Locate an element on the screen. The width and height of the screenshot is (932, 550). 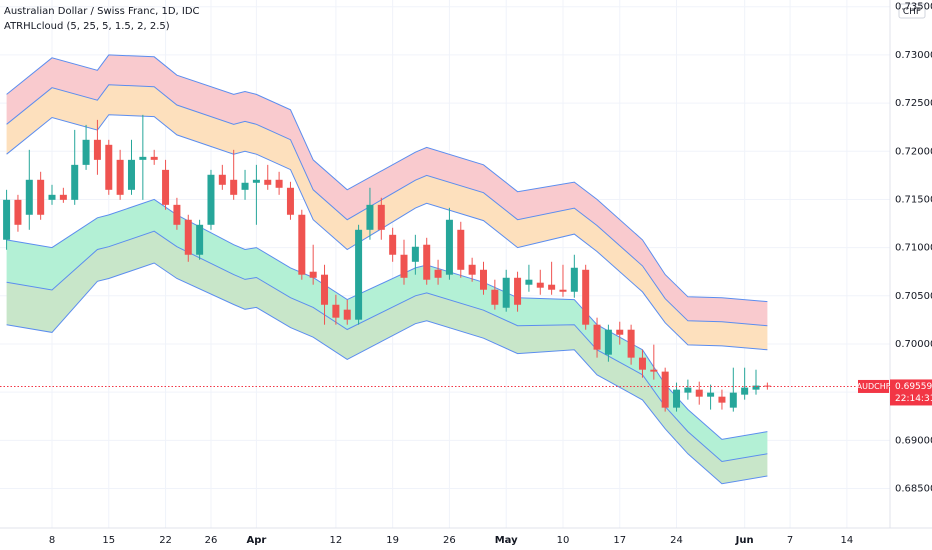
y-tick-label: 0.715000 is located at coordinates (913, 199).